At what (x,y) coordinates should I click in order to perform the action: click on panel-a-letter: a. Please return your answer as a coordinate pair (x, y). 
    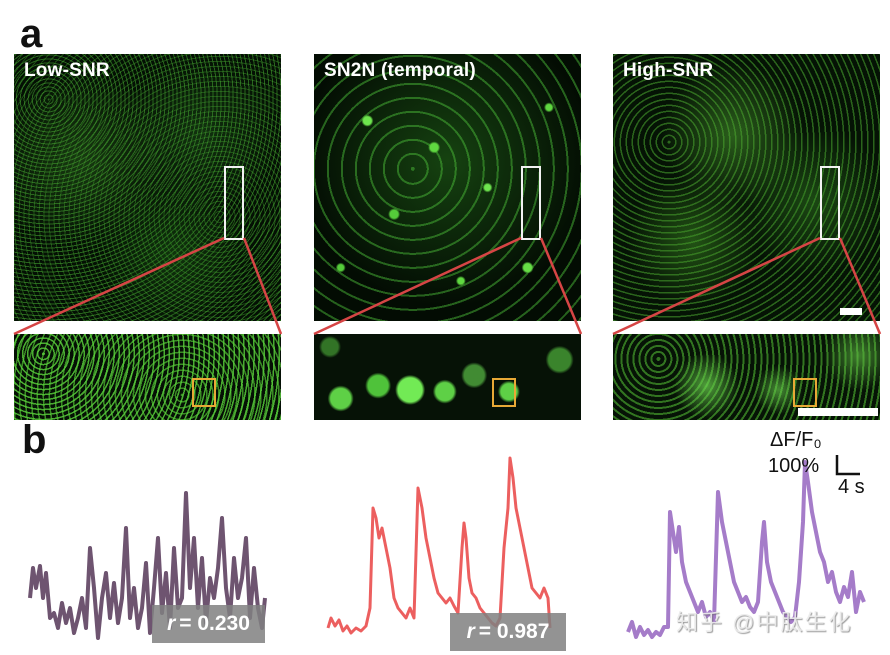
    Looking at the image, I should click on (31, 34).